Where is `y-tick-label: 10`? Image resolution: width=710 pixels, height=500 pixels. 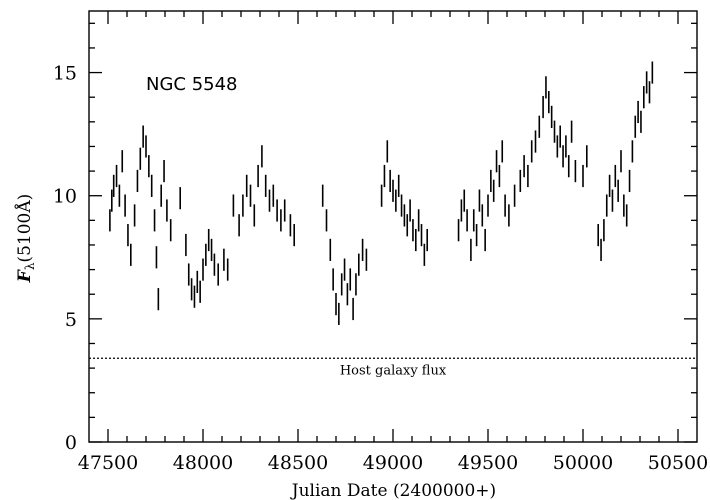 y-tick-label: 10 is located at coordinates (65, 197).